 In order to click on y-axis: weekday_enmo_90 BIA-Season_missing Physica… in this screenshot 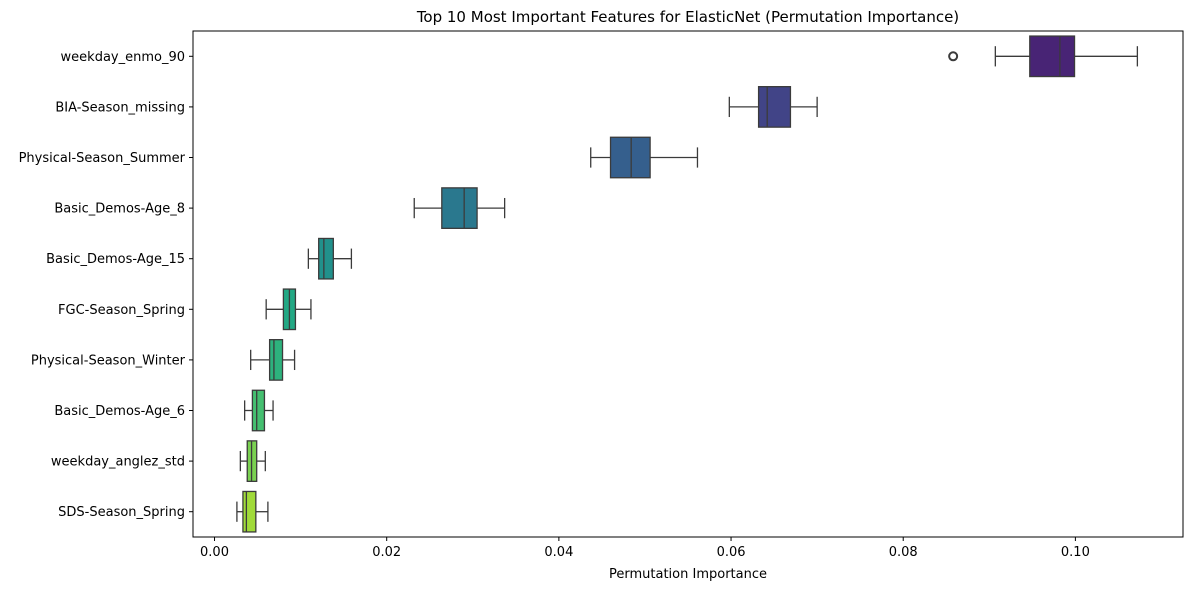, I will do `click(106, 285)`.